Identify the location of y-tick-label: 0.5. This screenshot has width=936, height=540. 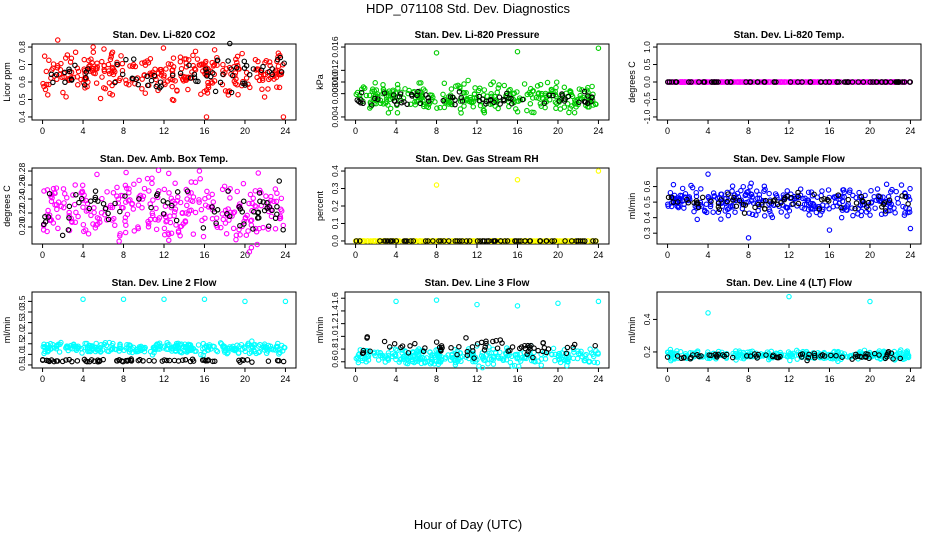
(647, 202).